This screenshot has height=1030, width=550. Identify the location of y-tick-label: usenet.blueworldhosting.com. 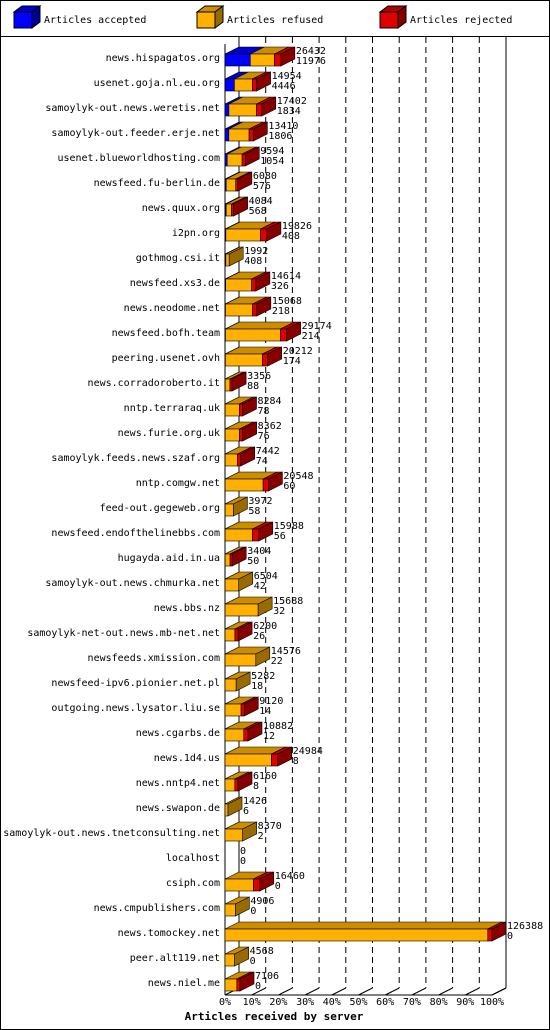
(138, 158).